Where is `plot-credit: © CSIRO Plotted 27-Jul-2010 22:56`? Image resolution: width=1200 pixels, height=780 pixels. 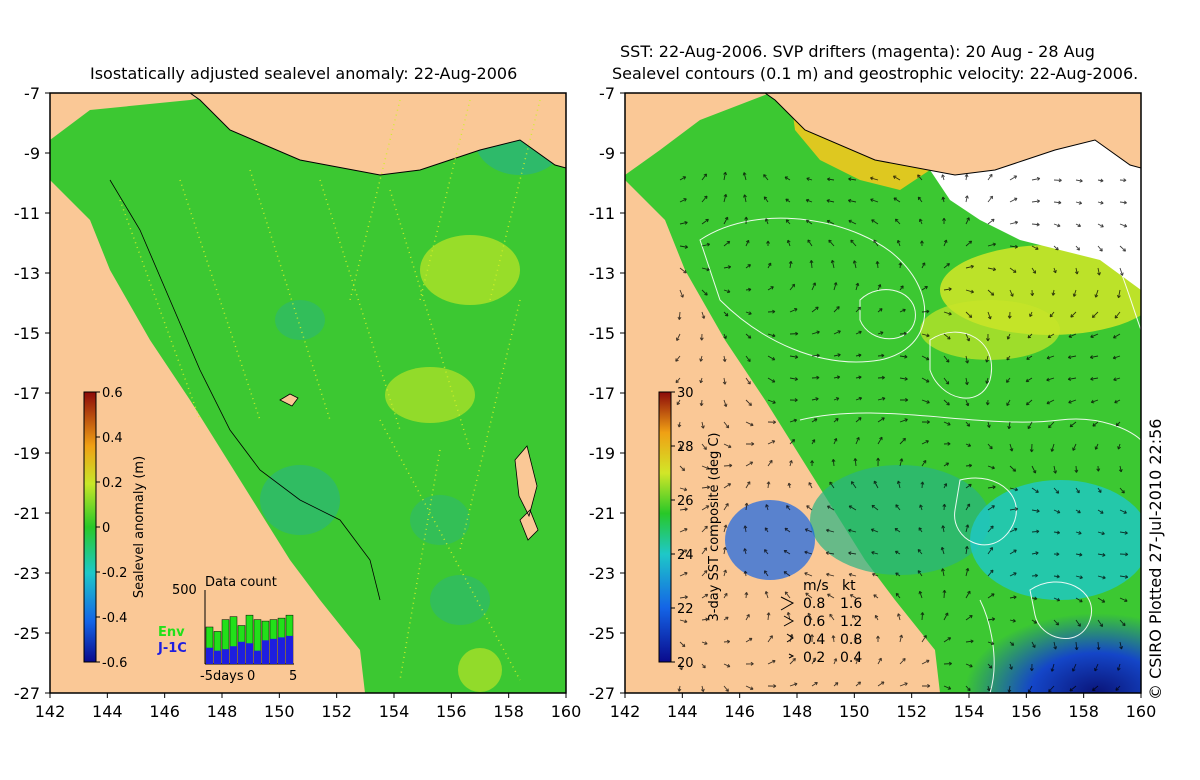
plot-credit: © CSIRO Plotted 27-Jul-2010 22:56 is located at coordinates (1155, 559).